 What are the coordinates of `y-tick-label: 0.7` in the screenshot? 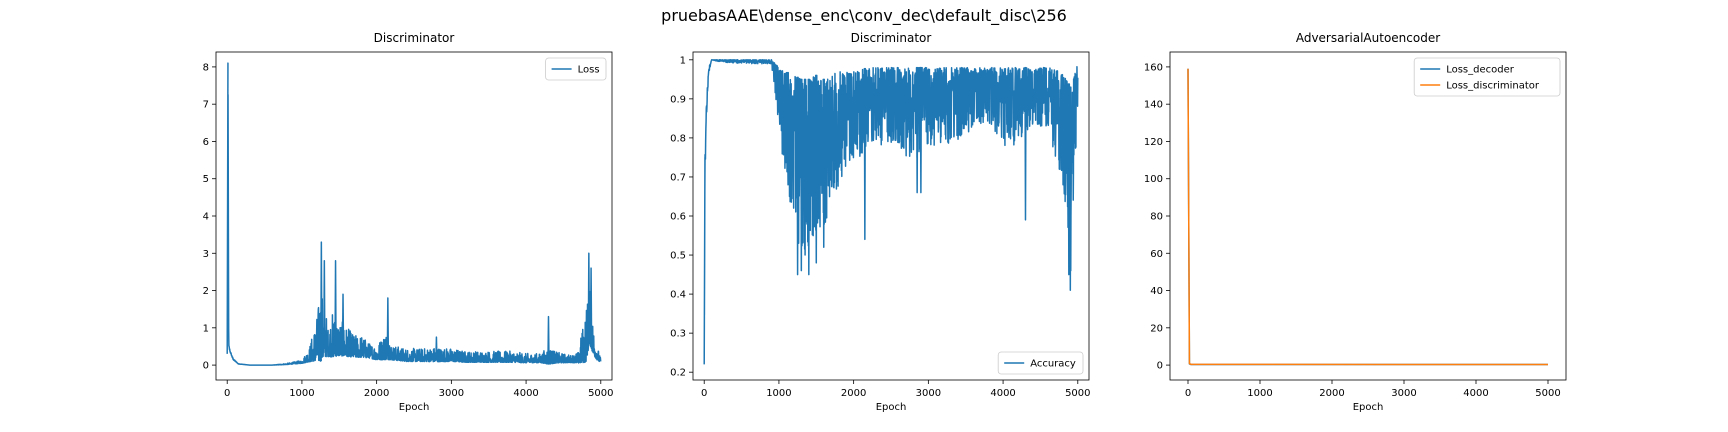 It's located at (678, 177).